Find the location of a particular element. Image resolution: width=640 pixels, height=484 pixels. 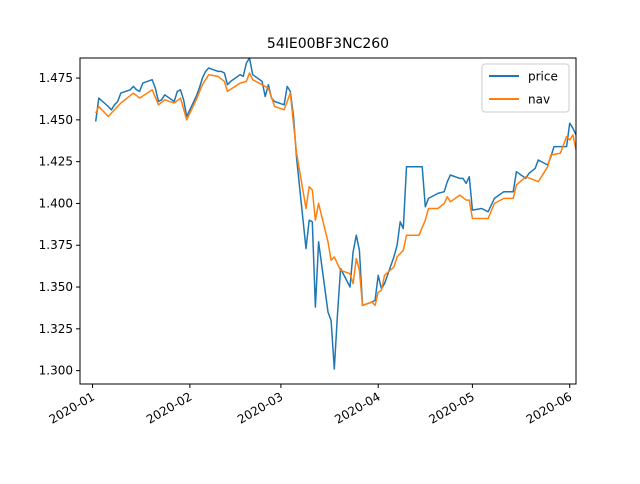

y-tick-label: 1.325 is located at coordinates (56, 329).